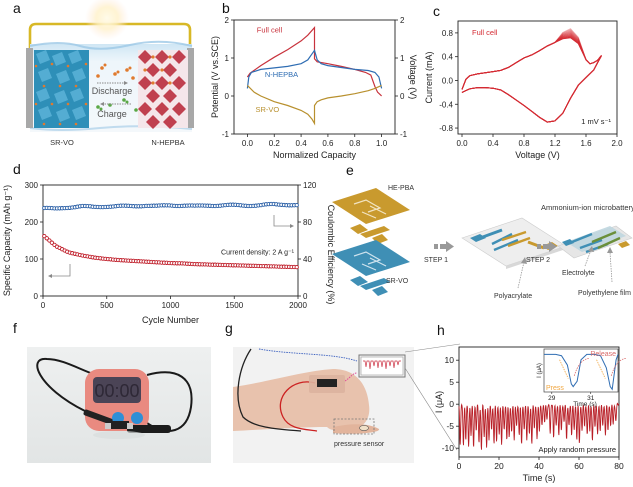  What do you see at coordinates (32, 185) in the screenshot?
I see `y-tick-label: 300` at bounding box center [32, 185].